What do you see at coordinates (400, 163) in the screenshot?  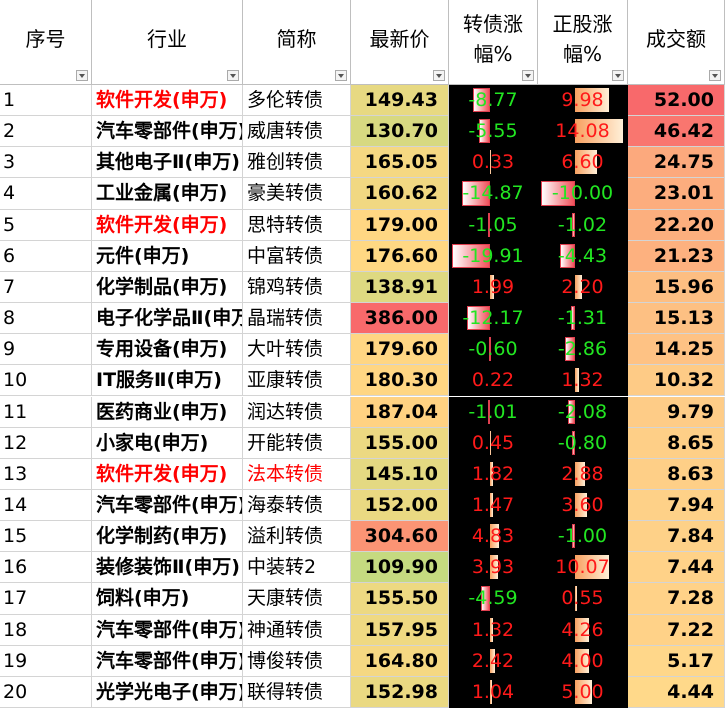 I see `price-cell: 165.05` at bounding box center [400, 163].